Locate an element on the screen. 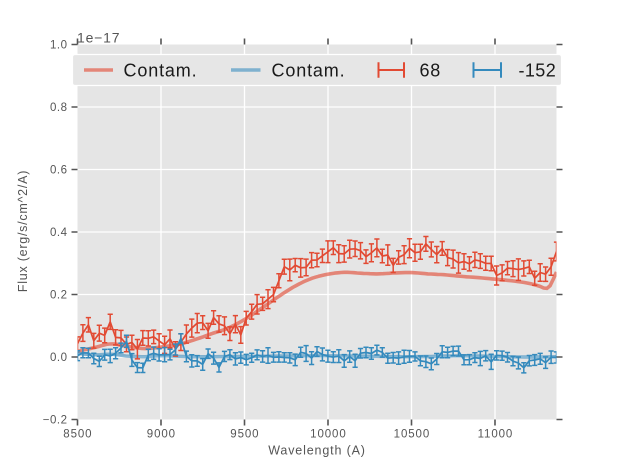 Image resolution: width=617 pixels, height=467 pixels. svg-text: 10500 is located at coordinates (412, 435).